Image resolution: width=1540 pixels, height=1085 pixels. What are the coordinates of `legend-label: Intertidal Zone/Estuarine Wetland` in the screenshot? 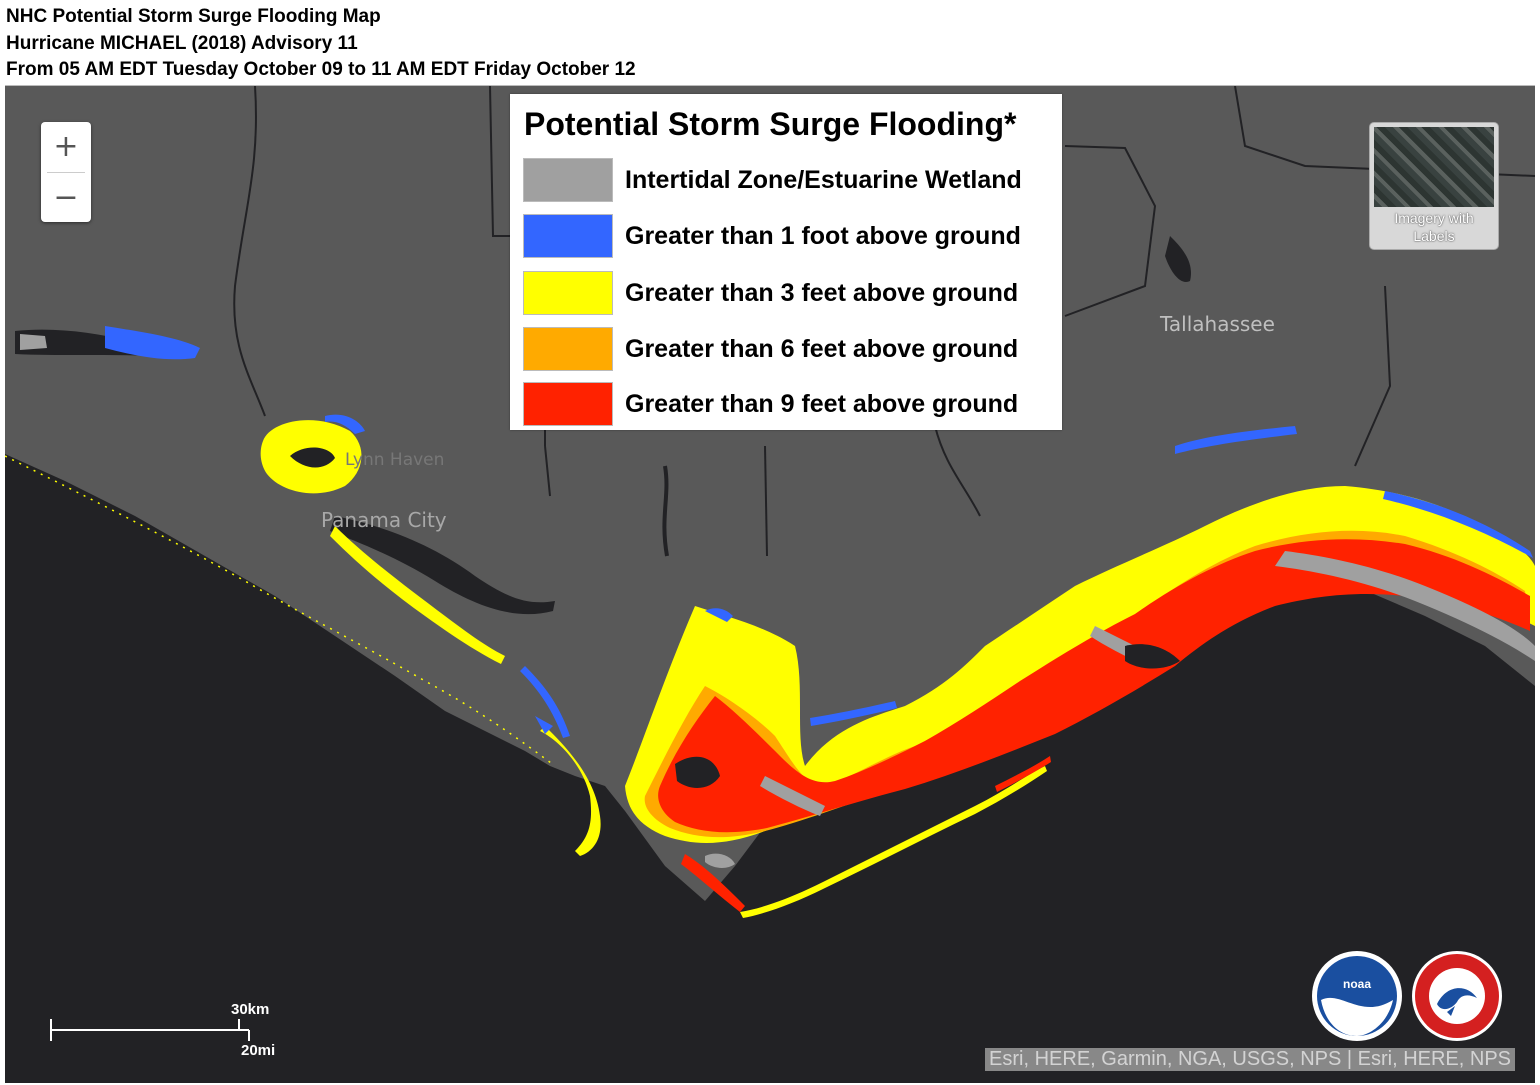 It's located at (823, 180).